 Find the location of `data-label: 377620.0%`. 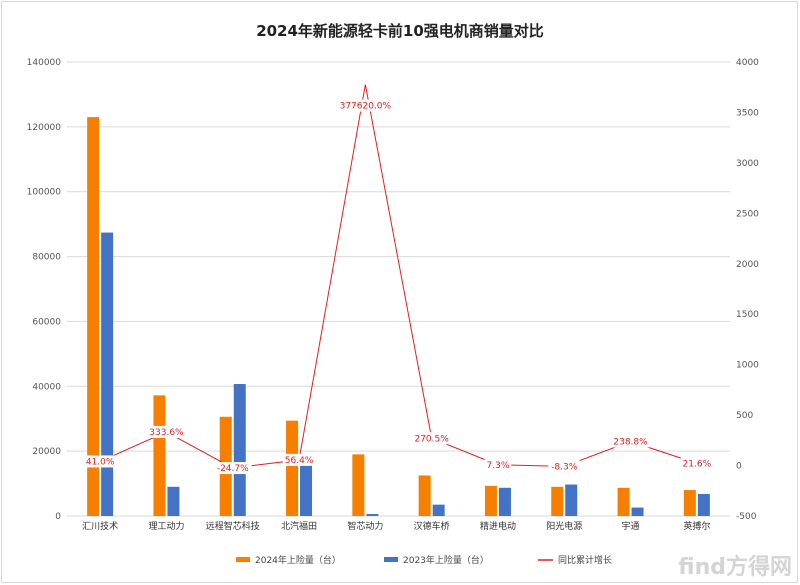

data-label: 377620.0% is located at coordinates (366, 107).